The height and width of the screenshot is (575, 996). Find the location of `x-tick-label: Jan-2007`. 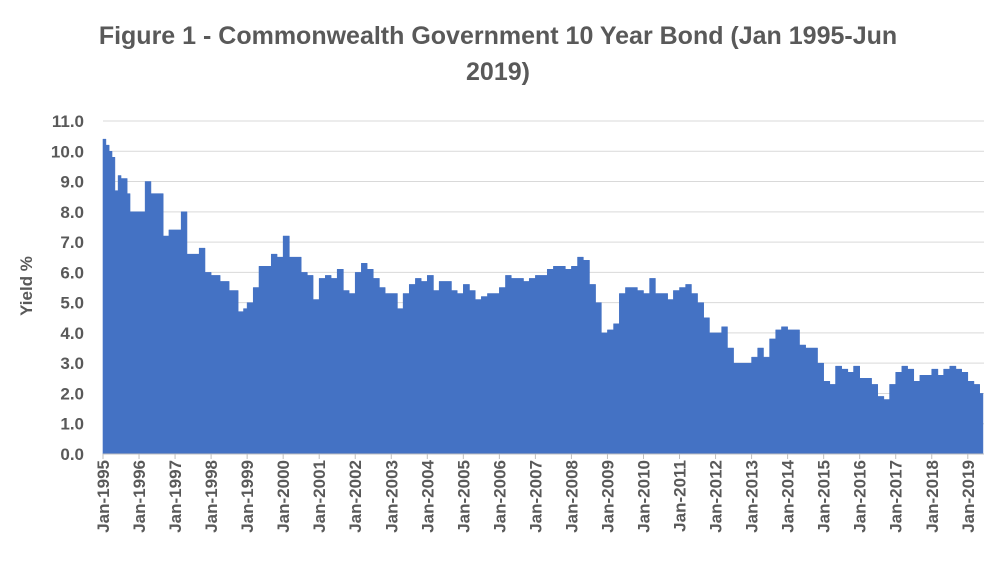

x-tick-label: Jan-2007 is located at coordinates (535, 496).